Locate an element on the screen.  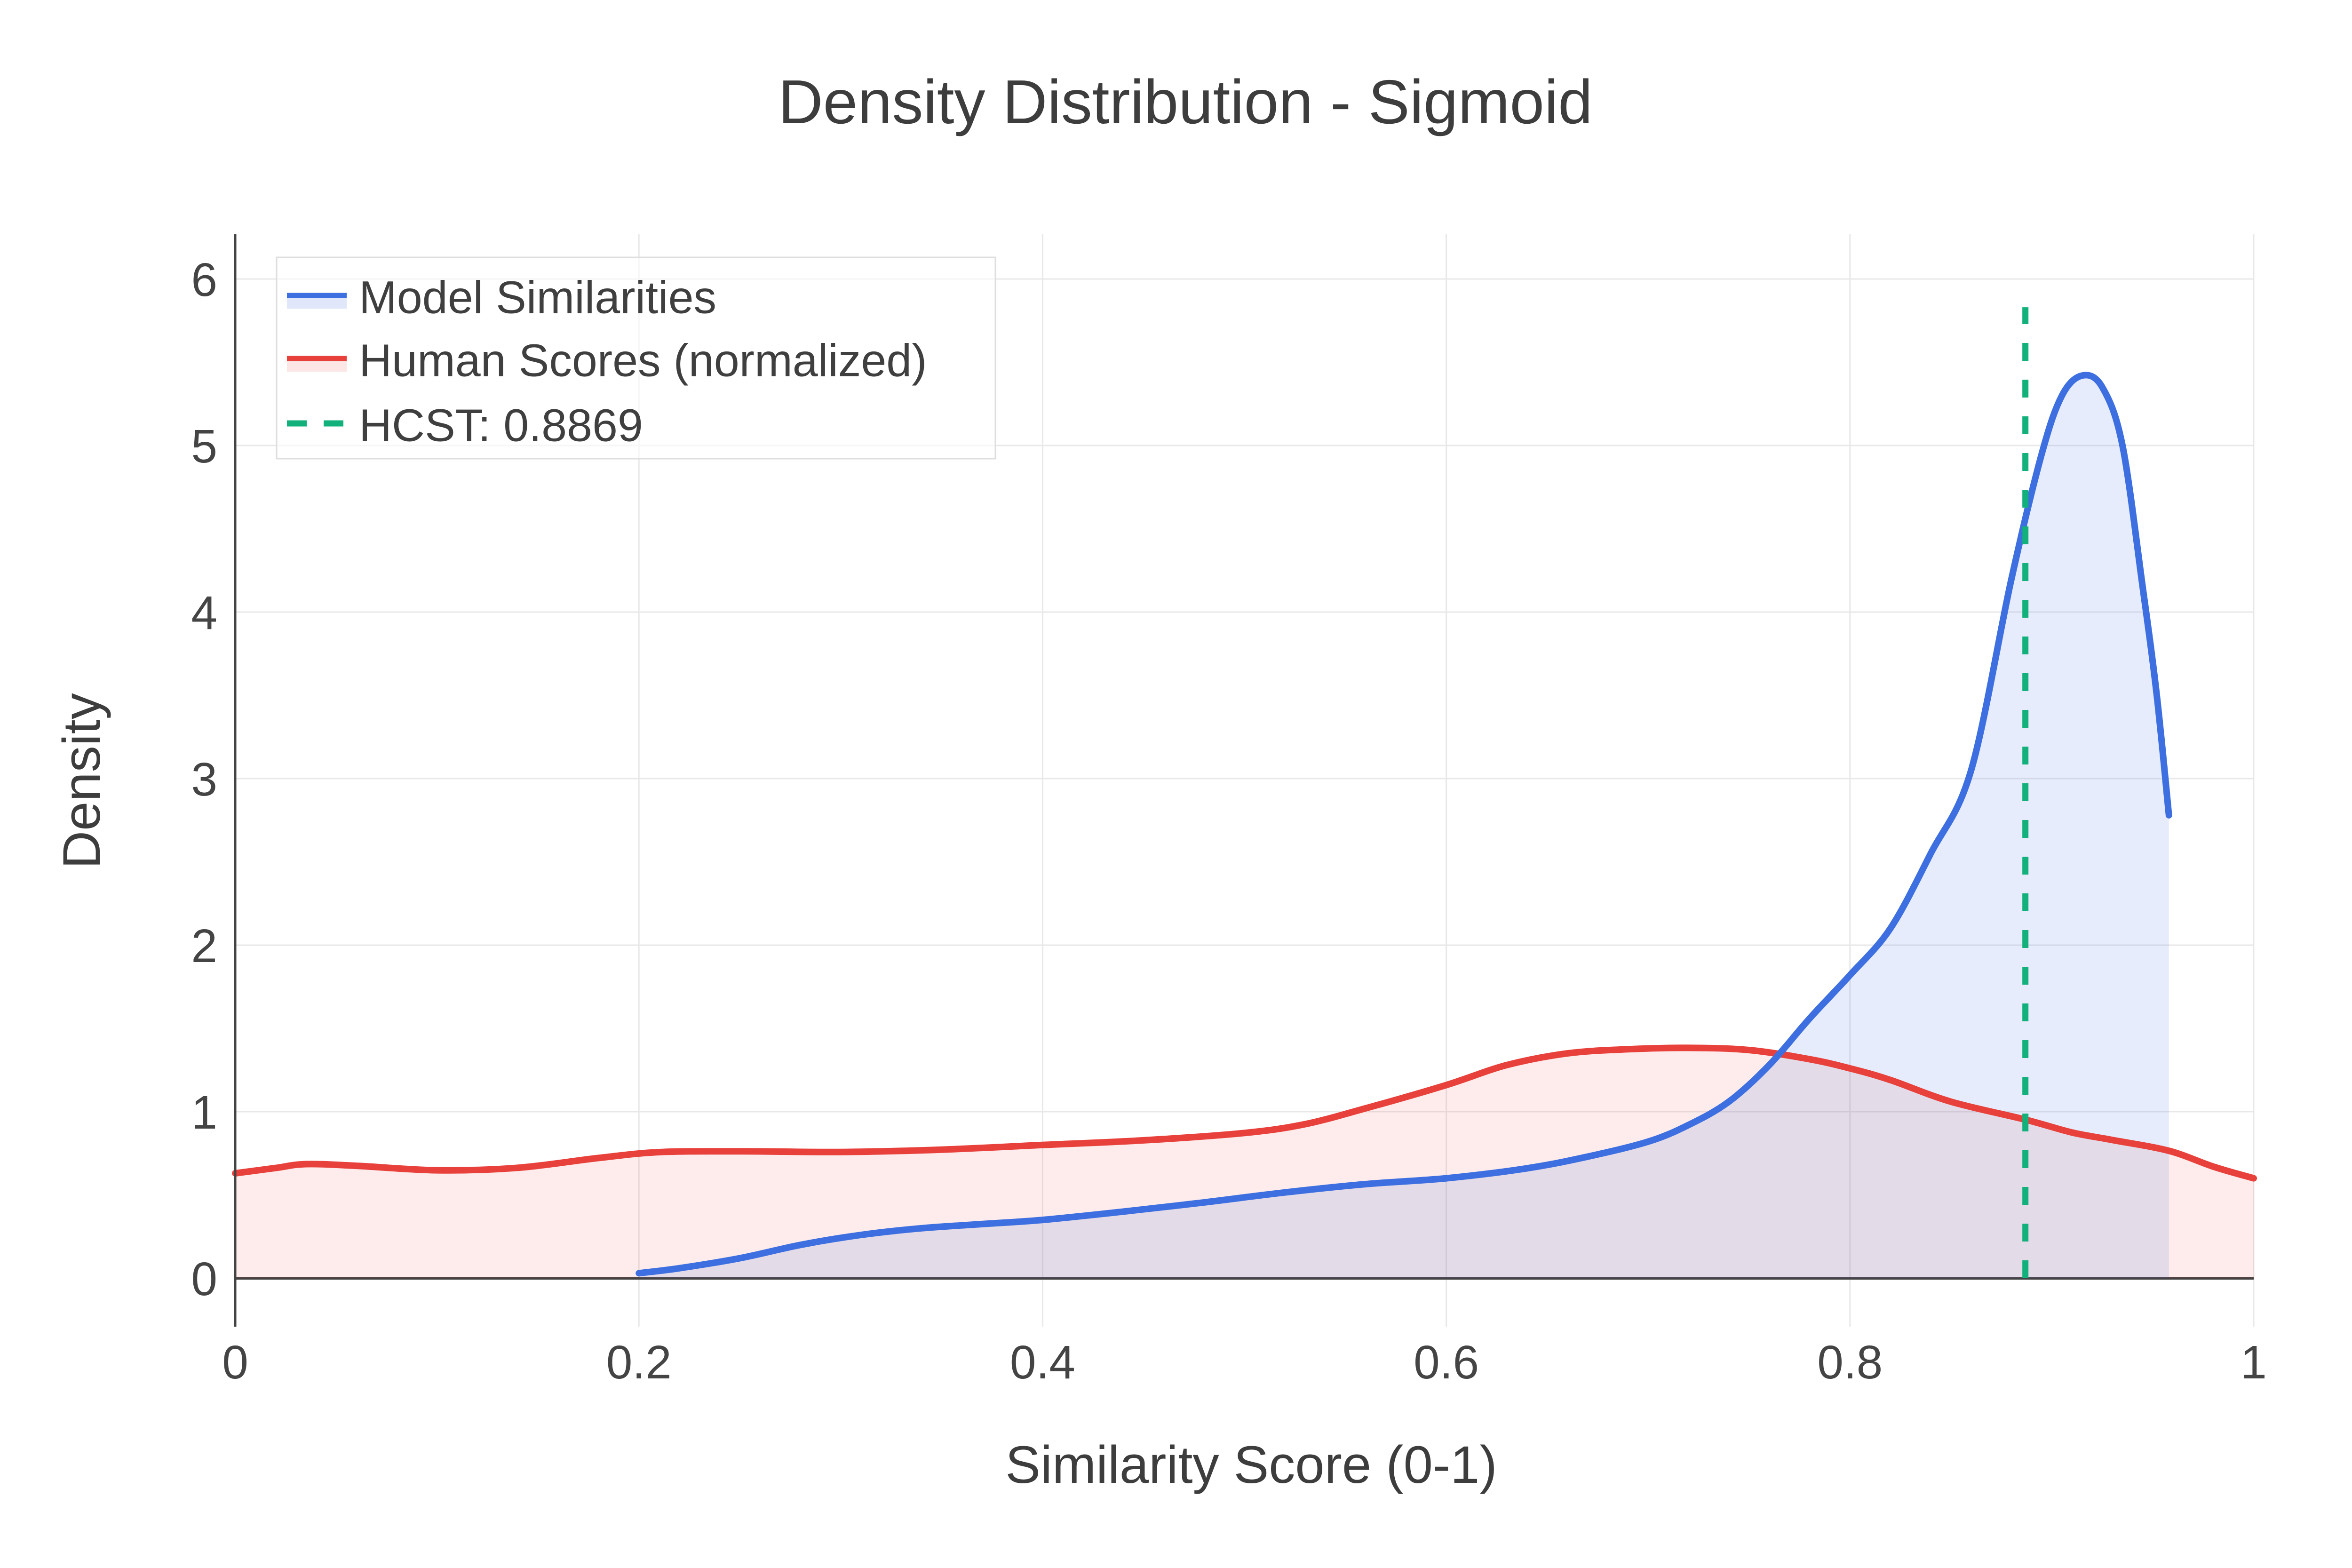
y-tick-label: 1 is located at coordinates (204, 1112).